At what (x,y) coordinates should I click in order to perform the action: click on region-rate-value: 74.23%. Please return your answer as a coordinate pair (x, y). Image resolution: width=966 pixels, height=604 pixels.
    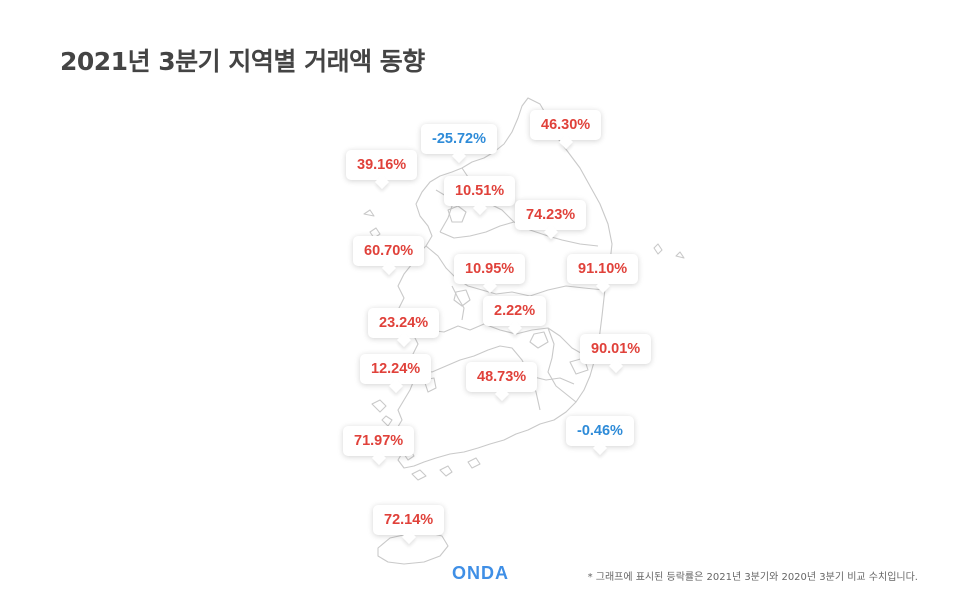
    Looking at the image, I should click on (551, 215).